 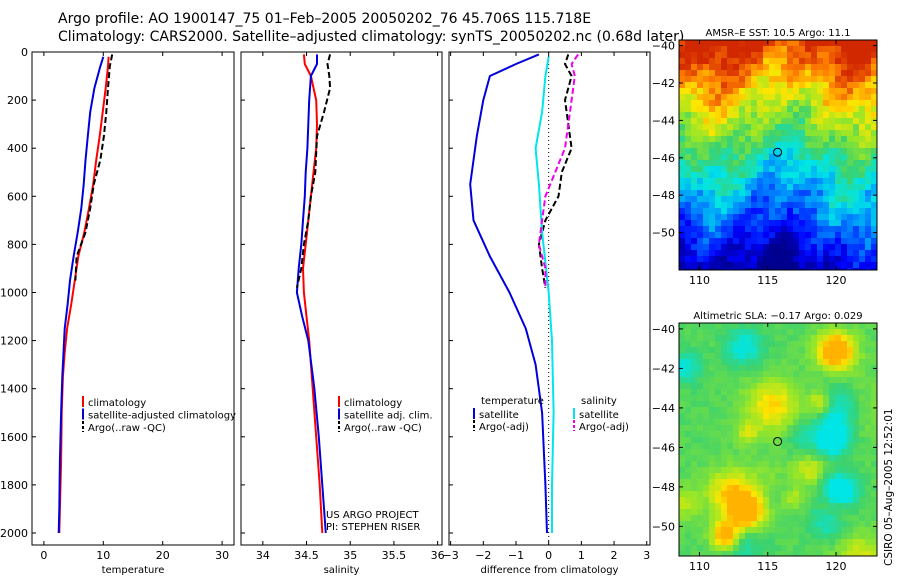 I want to click on series-line-satellite-adj-clim, so click(x=311, y=294).